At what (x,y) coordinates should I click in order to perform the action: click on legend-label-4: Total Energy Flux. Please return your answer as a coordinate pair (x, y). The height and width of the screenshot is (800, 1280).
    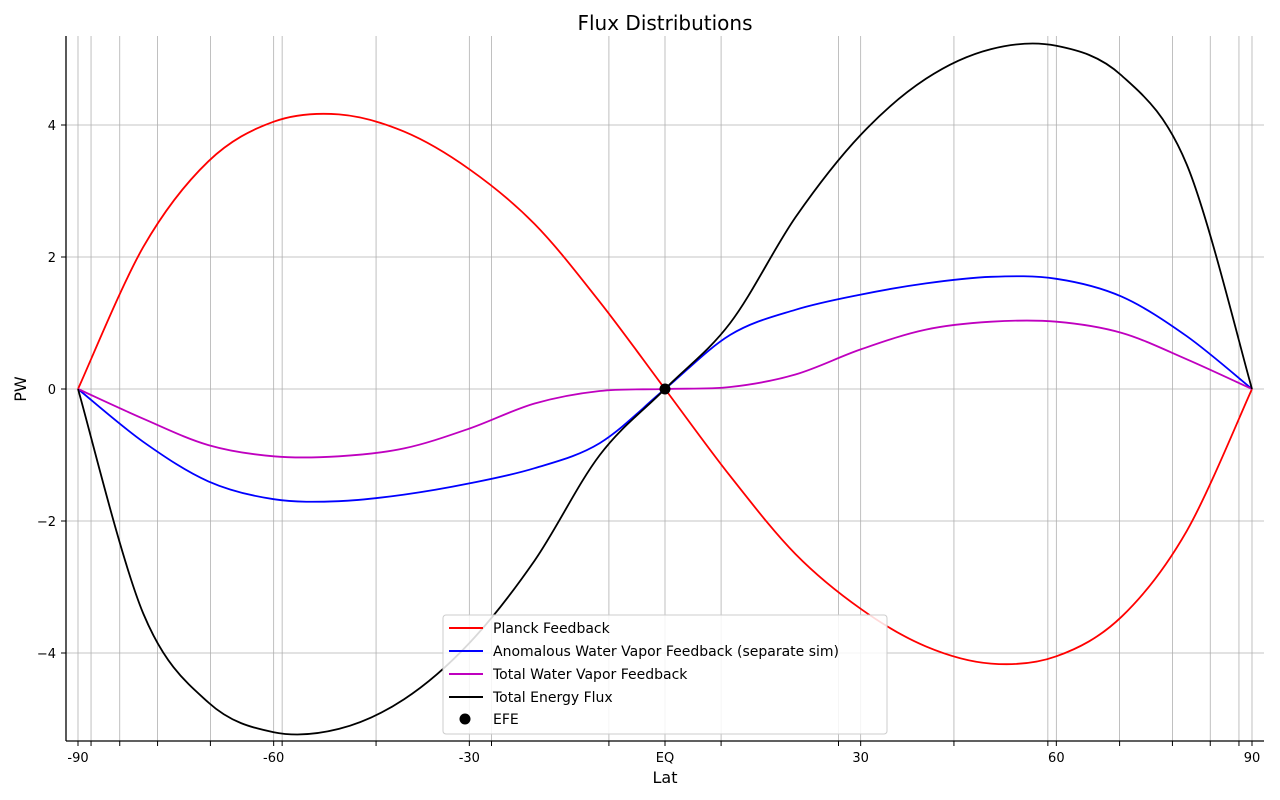
    Looking at the image, I should click on (552, 698).